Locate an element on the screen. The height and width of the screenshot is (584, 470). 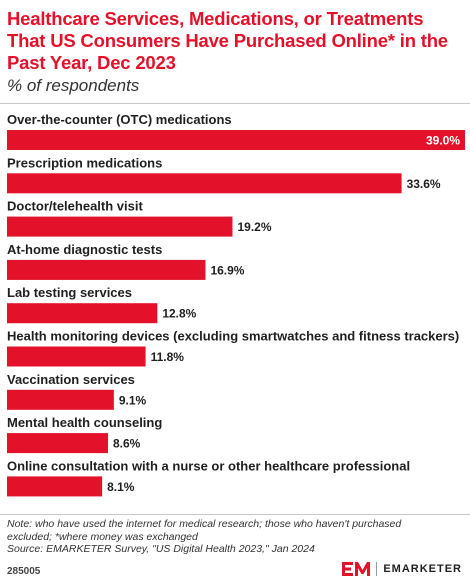
brand-logo: EMARKETER is located at coordinates (402, 569).